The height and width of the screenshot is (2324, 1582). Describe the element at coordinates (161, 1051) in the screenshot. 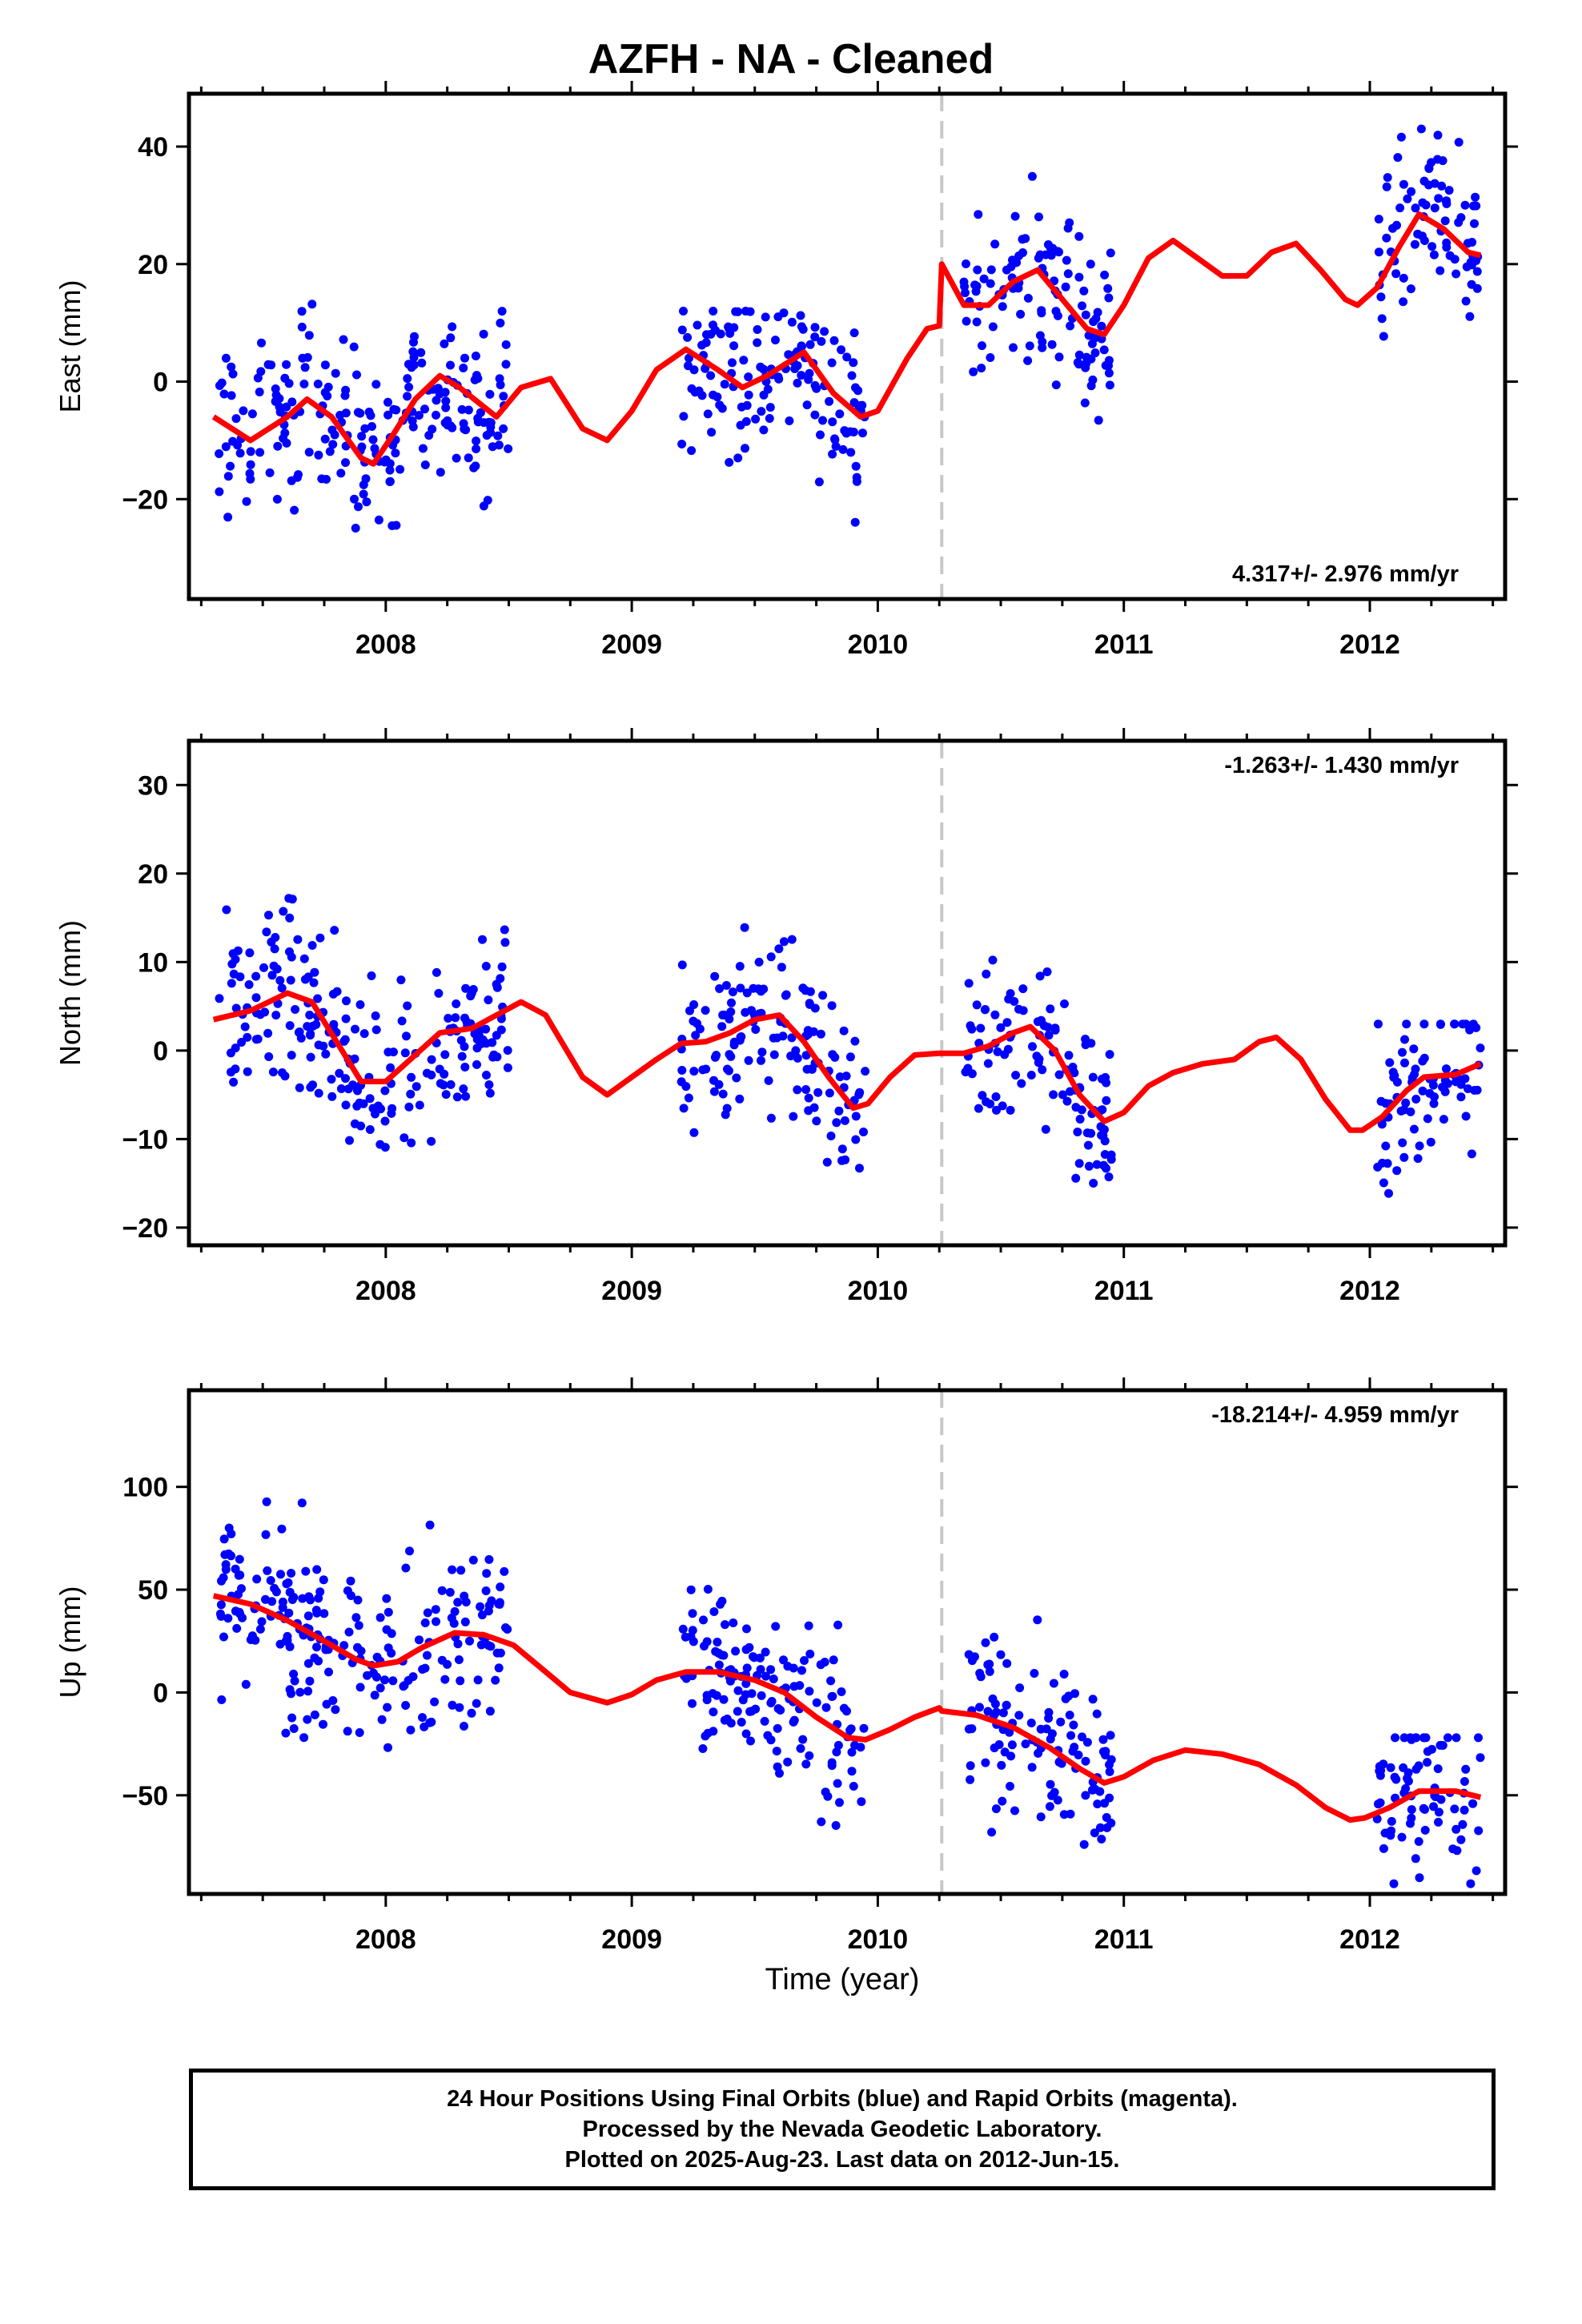

I see `north-y-tick-label: 0` at that location.